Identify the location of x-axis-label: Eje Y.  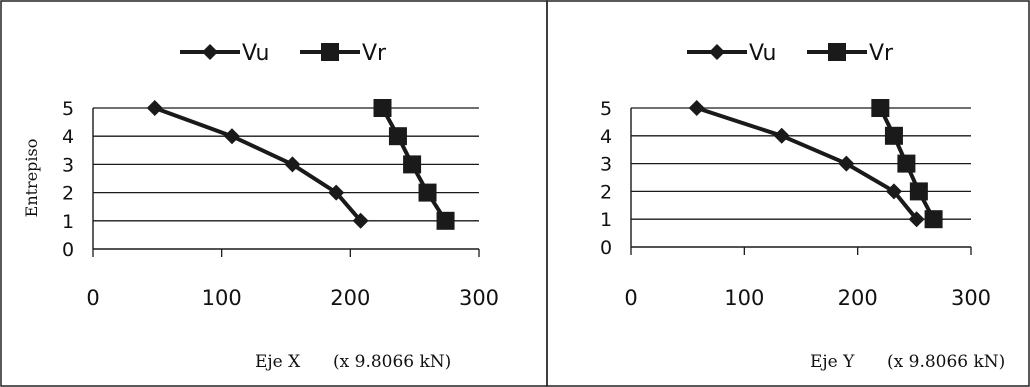
(832, 362).